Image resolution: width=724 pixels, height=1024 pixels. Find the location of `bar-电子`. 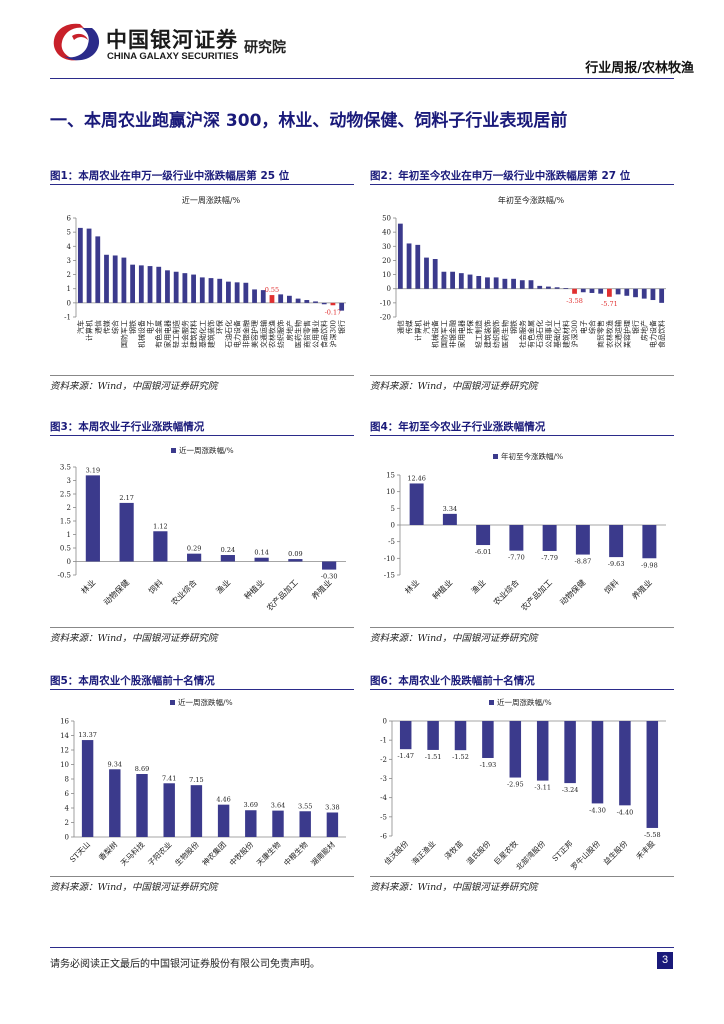

bar-电子 is located at coordinates (150, 284).